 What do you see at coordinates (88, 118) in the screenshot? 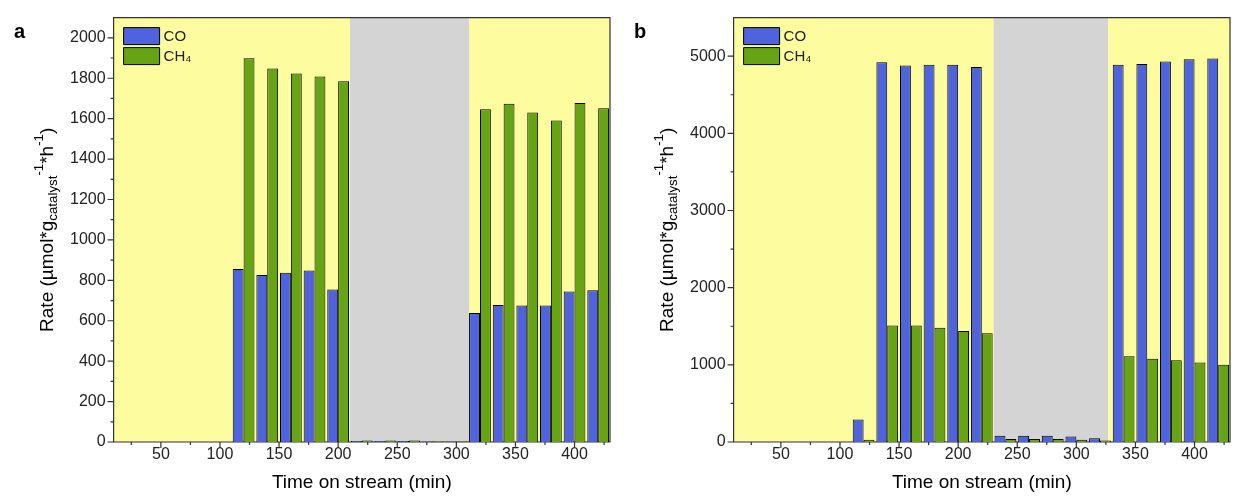
I see `y-tick-label: 1600` at bounding box center [88, 118].